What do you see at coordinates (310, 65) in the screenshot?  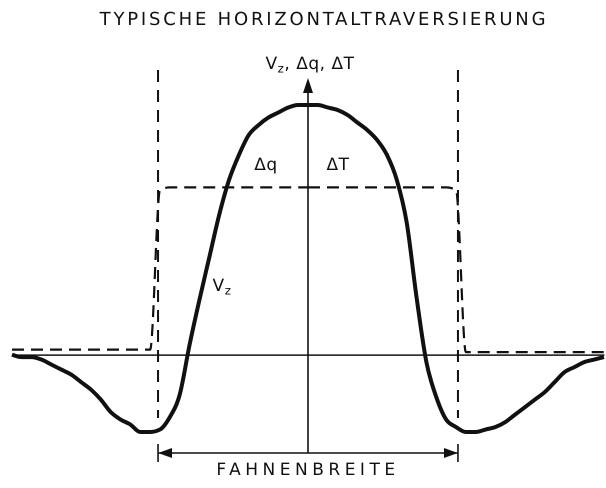 I see `y-axis-title: V$_{z}$, Δq, ΔT` at bounding box center [310, 65].